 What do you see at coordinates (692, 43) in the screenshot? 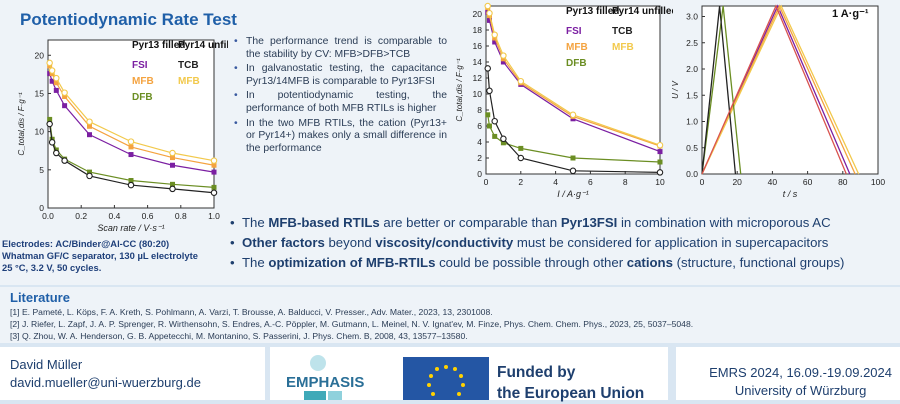
I see `y-tick-label: 2.5` at bounding box center [692, 43].